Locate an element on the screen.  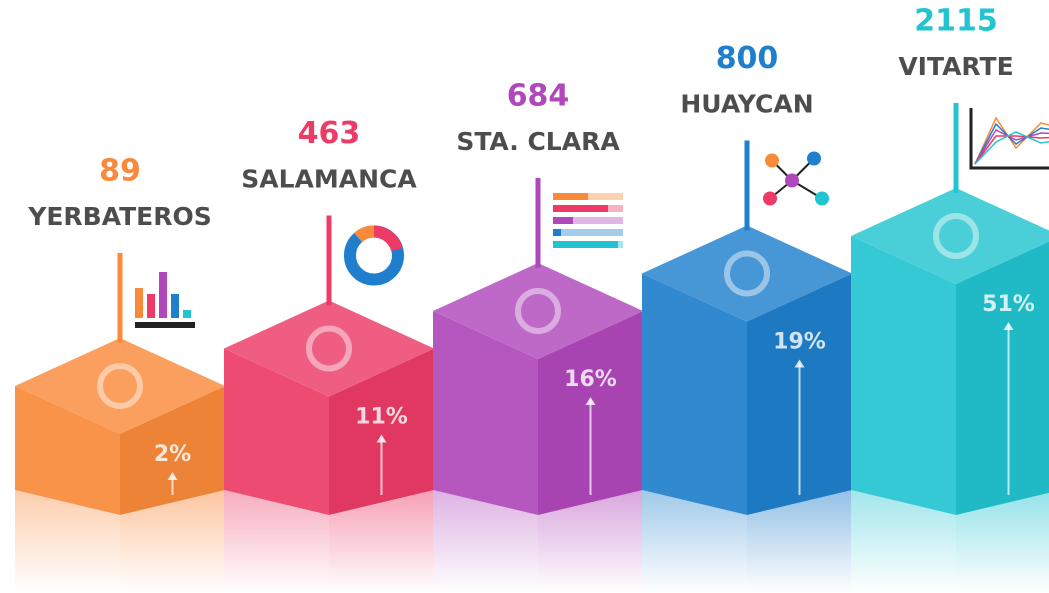
value-label: 684 is located at coordinates (538, 96).